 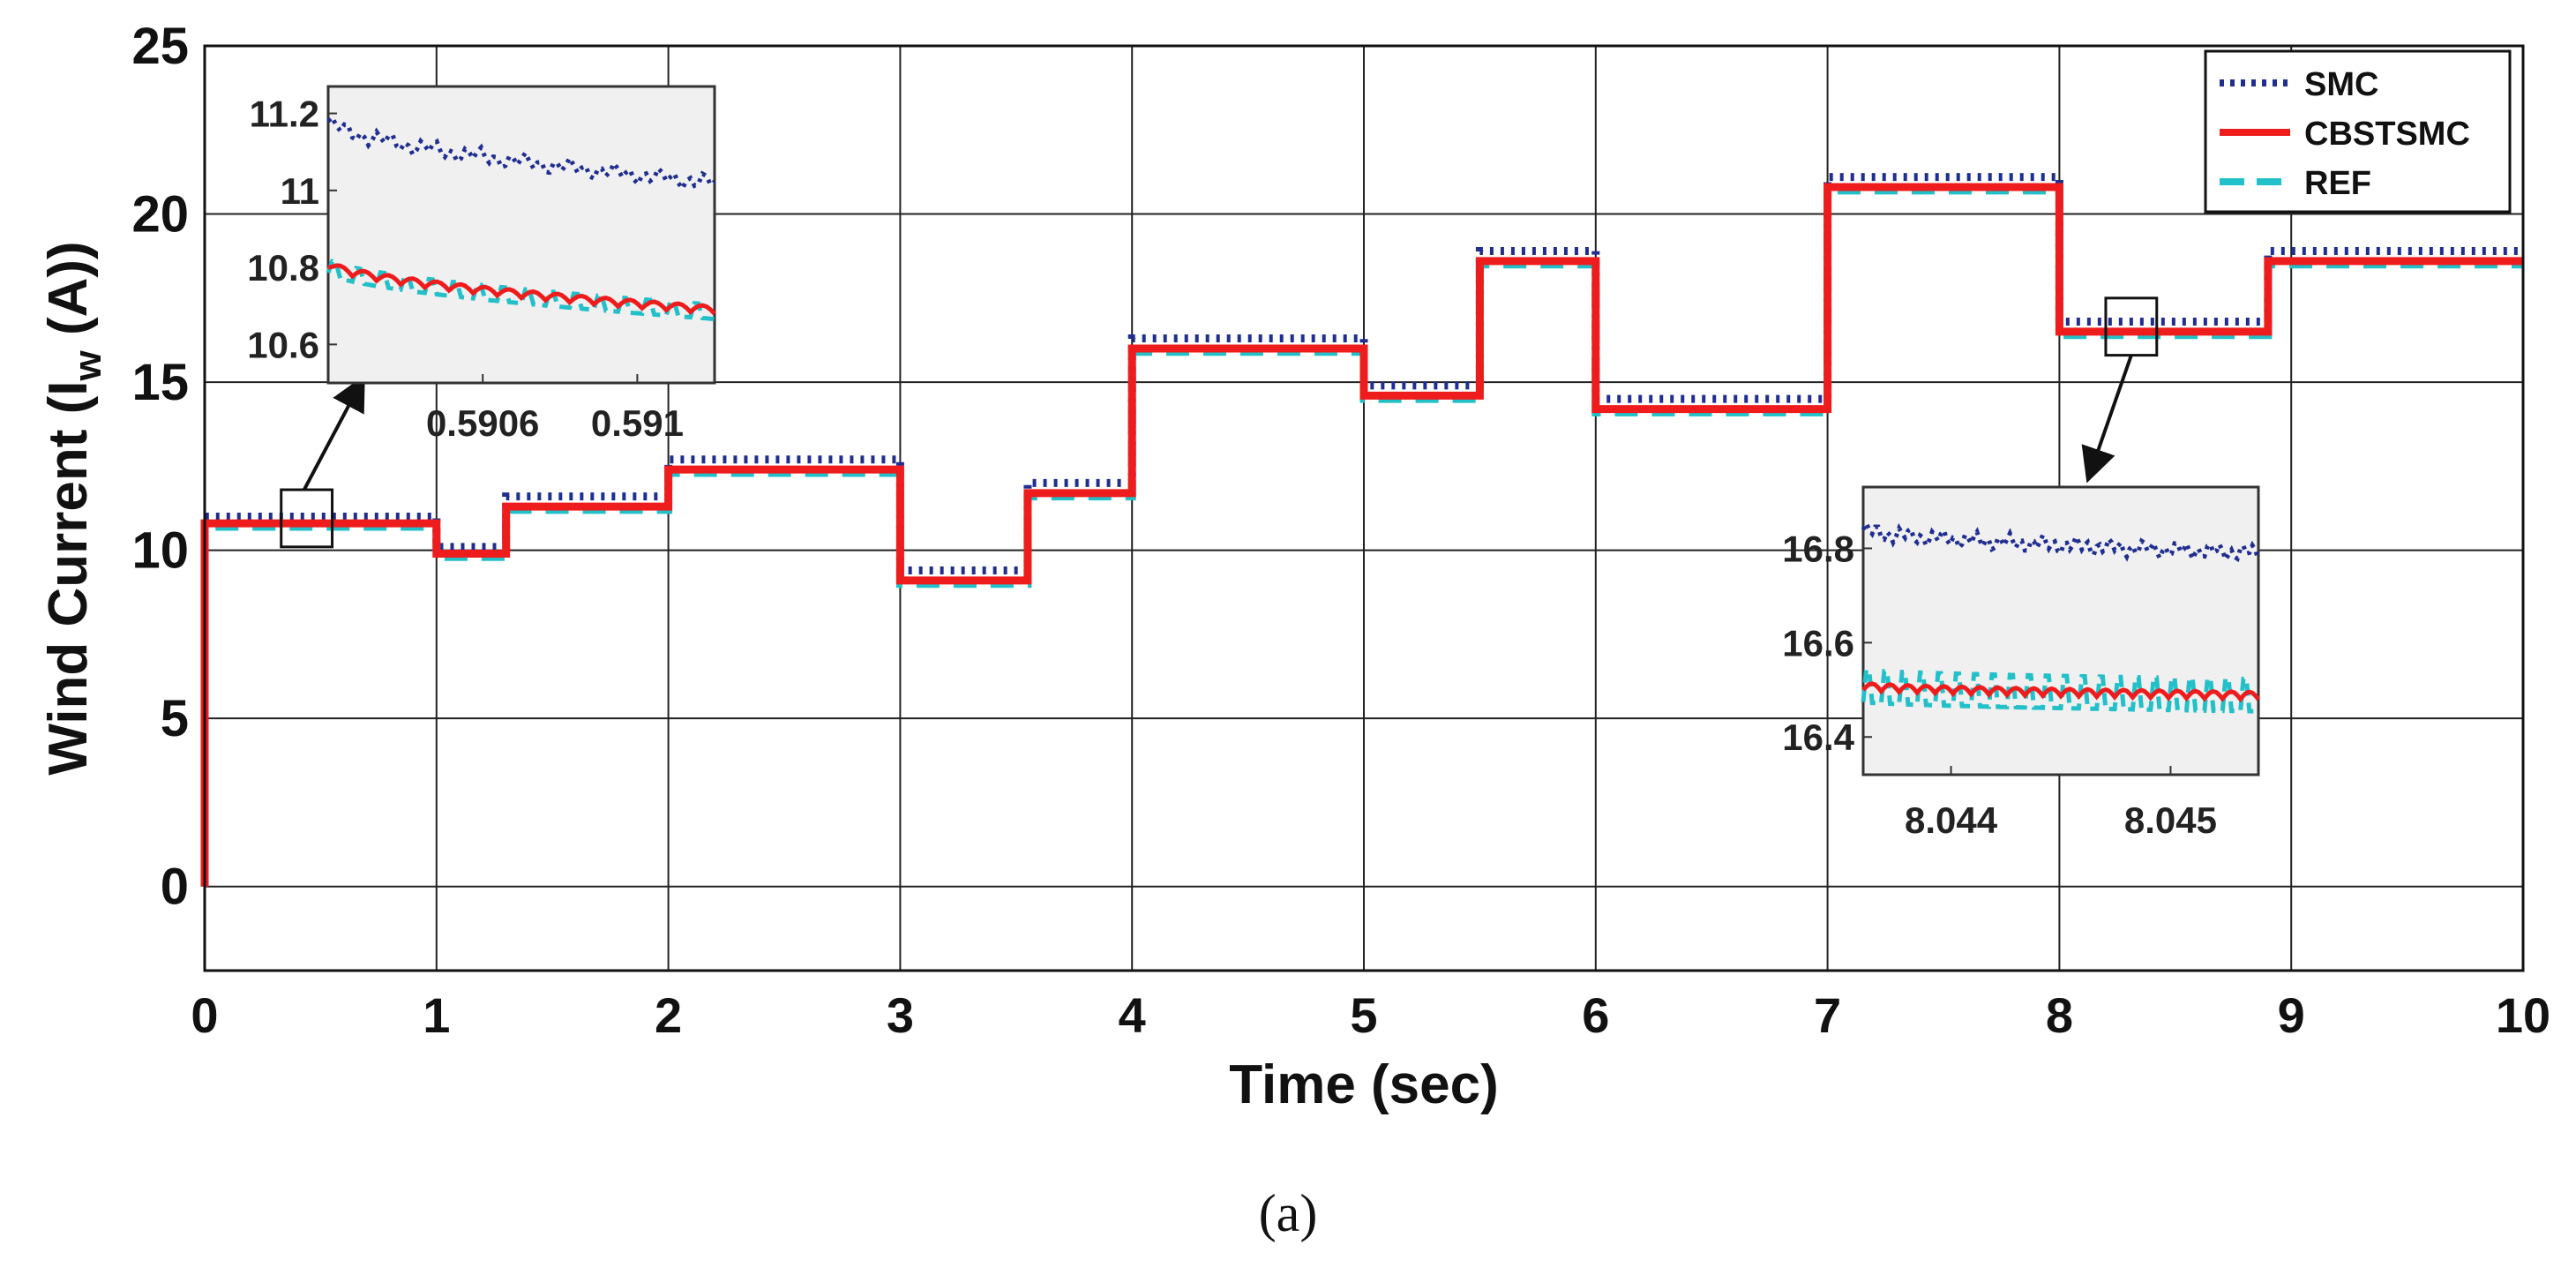 I want to click on y-tick-labels: 0 5 10 15 20 25, so click(x=160, y=467).